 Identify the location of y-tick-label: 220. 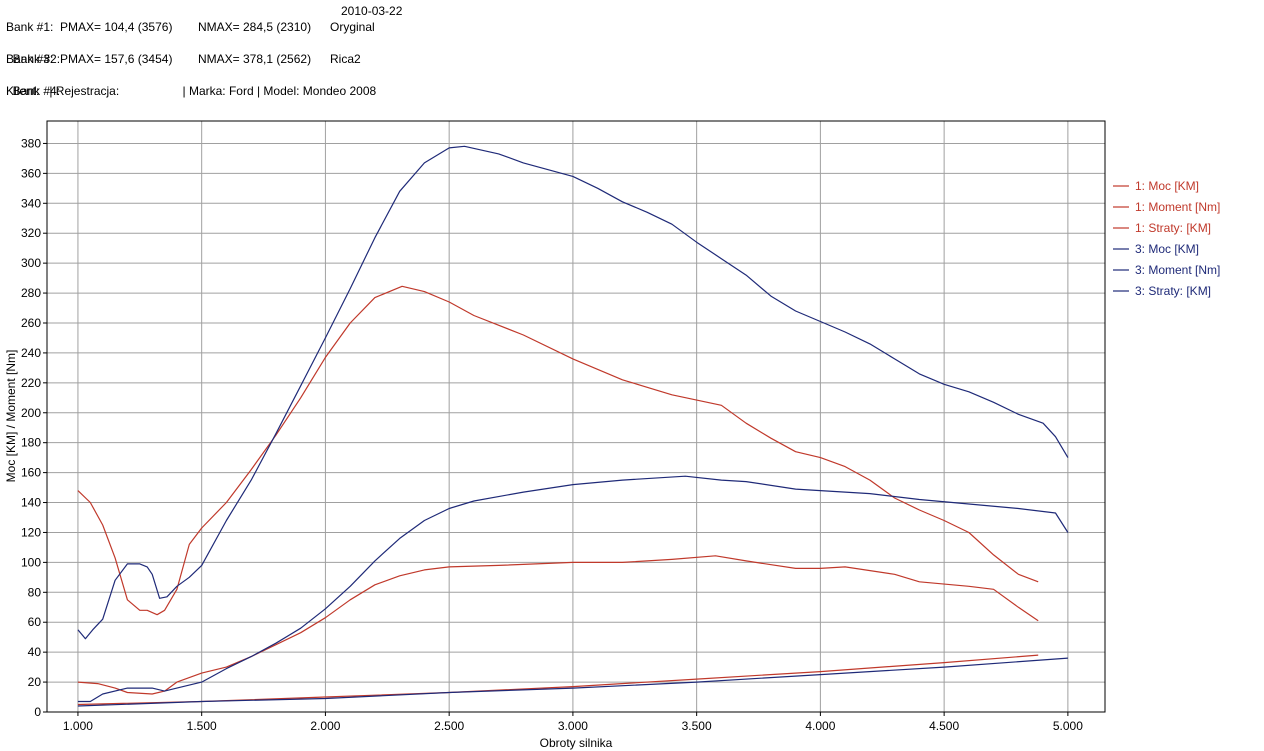
(31, 383).